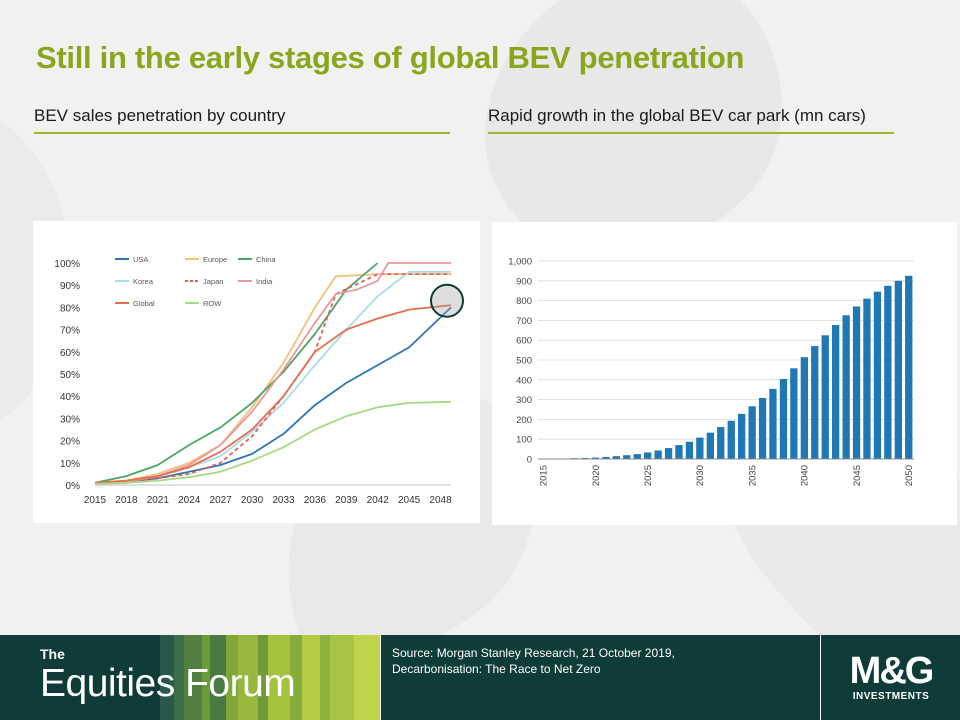 The height and width of the screenshot is (720, 960). I want to click on bar-2029, so click(689, 450).